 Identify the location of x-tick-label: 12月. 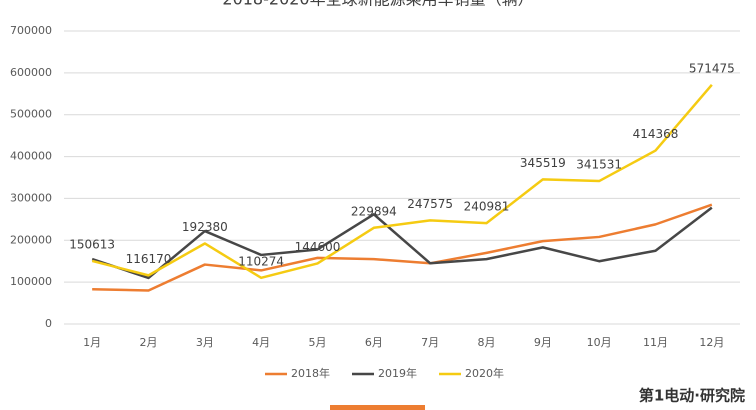
(711, 342).